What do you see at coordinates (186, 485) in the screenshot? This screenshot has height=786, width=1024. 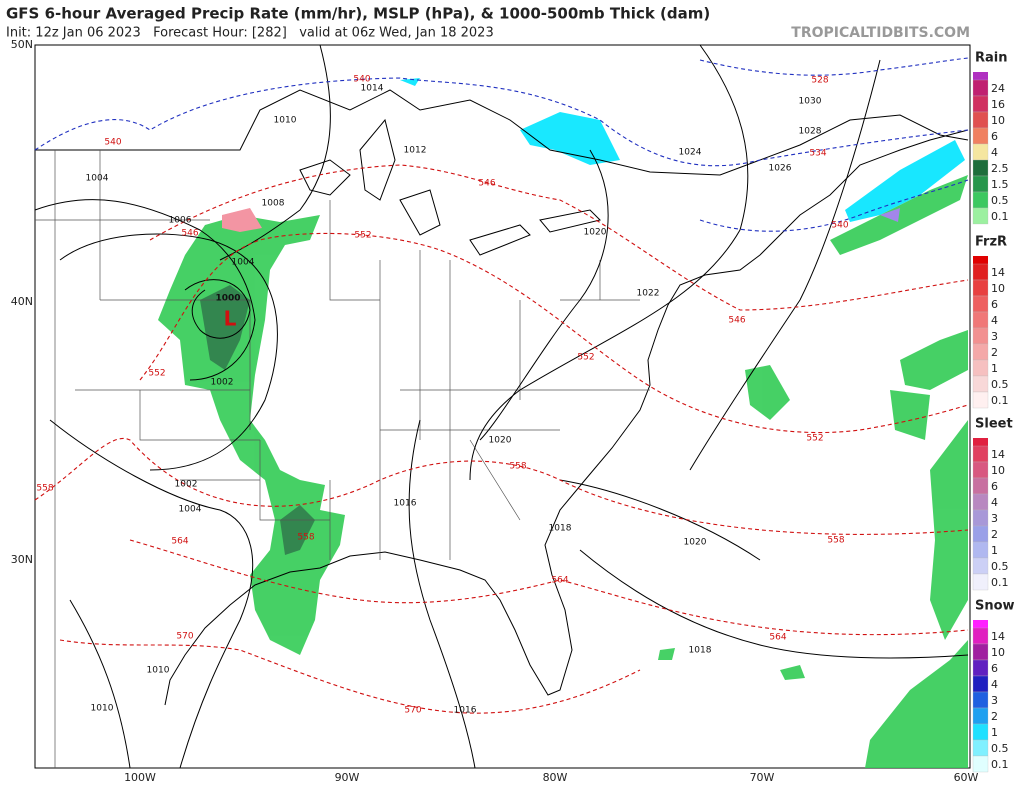 I see `isobar-label: 1002` at bounding box center [186, 485].